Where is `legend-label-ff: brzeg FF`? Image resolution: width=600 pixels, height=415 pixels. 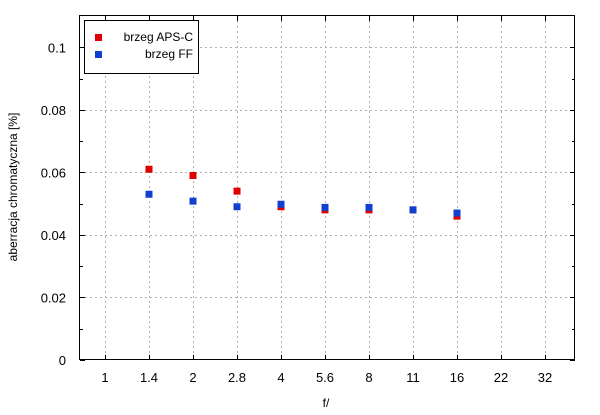
legend-label-ff: brzeg FF is located at coordinates (169, 54).